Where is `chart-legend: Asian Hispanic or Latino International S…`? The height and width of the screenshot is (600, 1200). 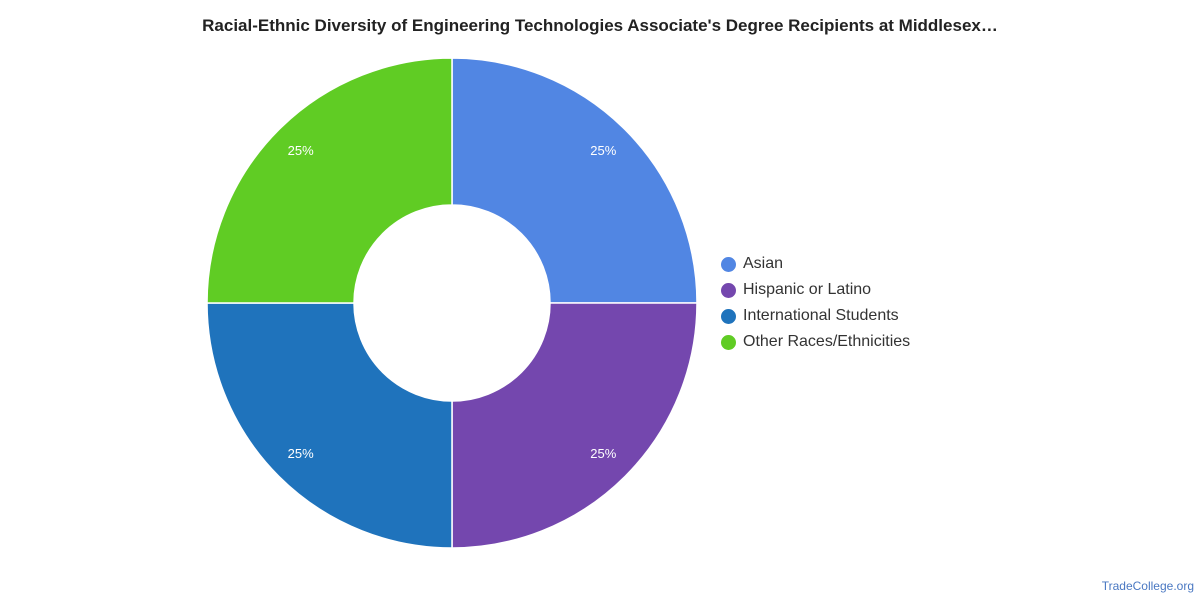
chart-legend: Asian Hispanic or Latino International S… is located at coordinates (815, 303).